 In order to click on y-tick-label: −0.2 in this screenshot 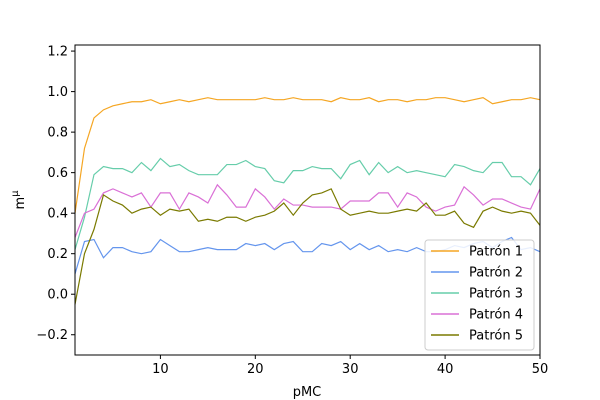, I will do `click(52, 335)`.